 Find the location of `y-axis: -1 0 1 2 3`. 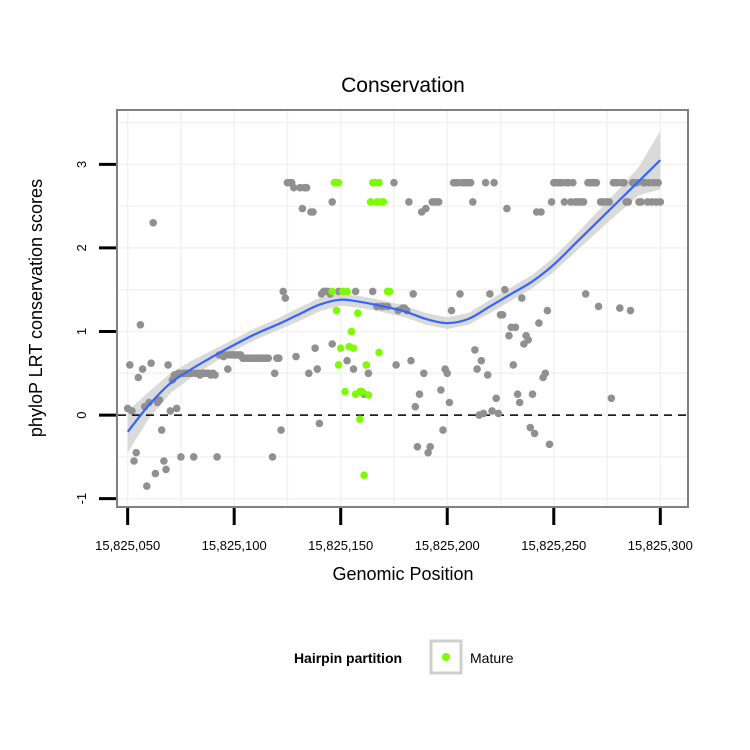

y-axis: -1 0 1 2 3 is located at coordinates (95, 333).